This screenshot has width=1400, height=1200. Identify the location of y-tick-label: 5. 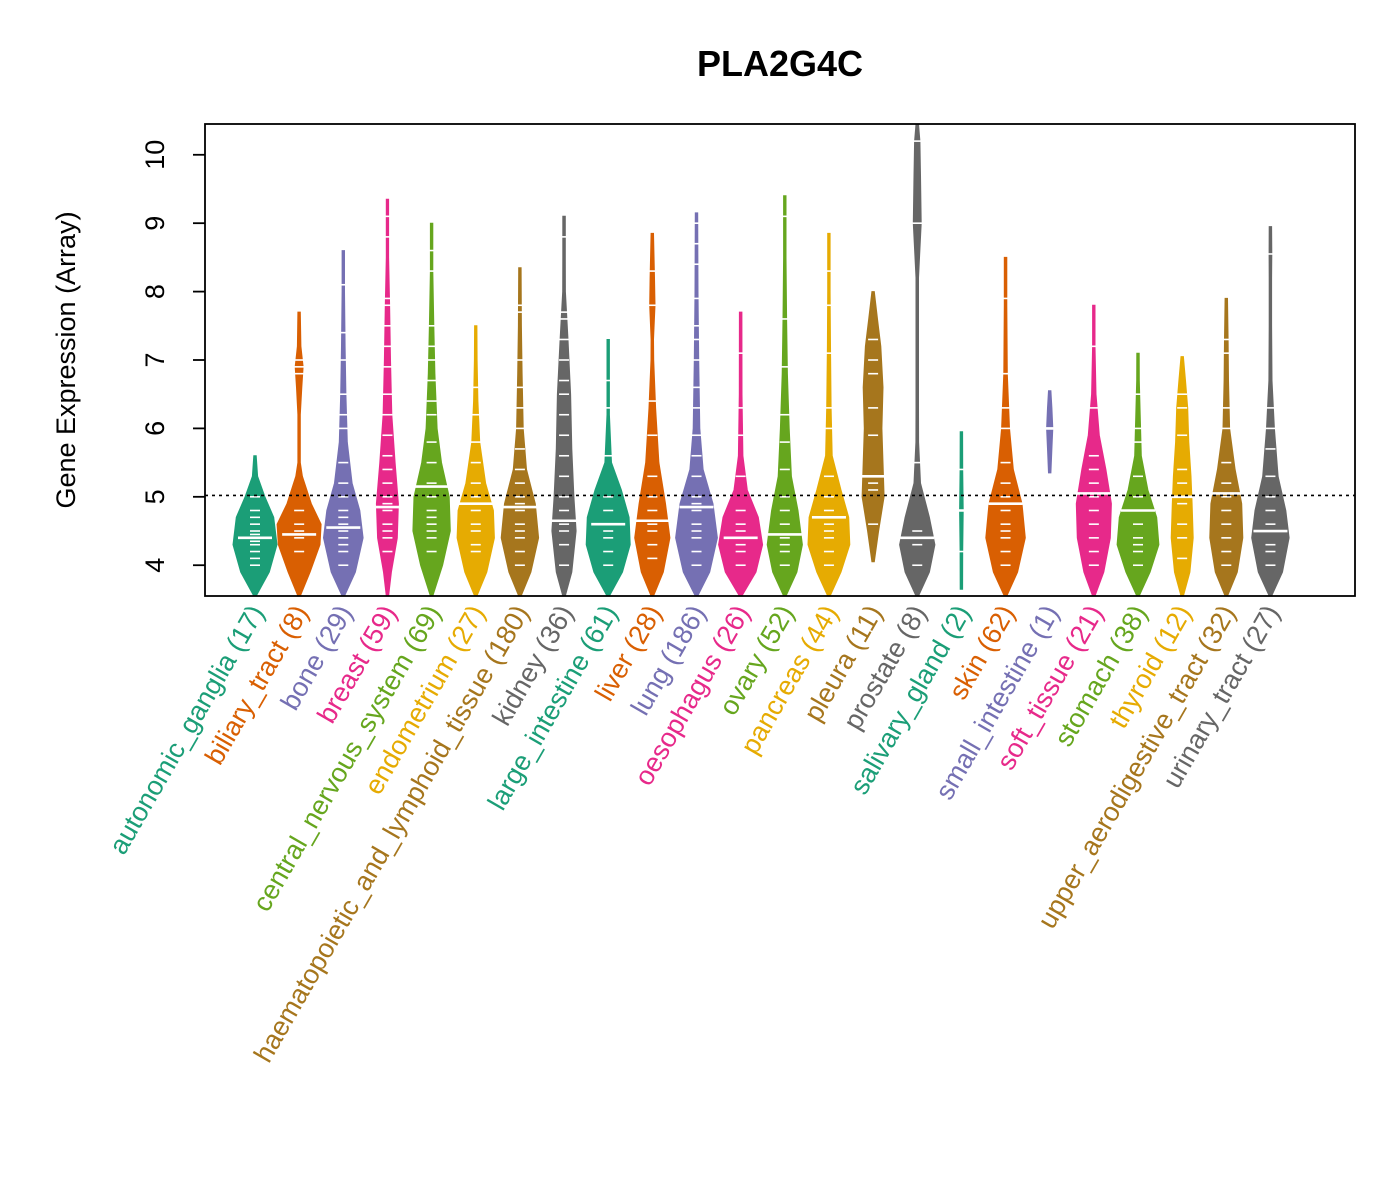
(155, 496).